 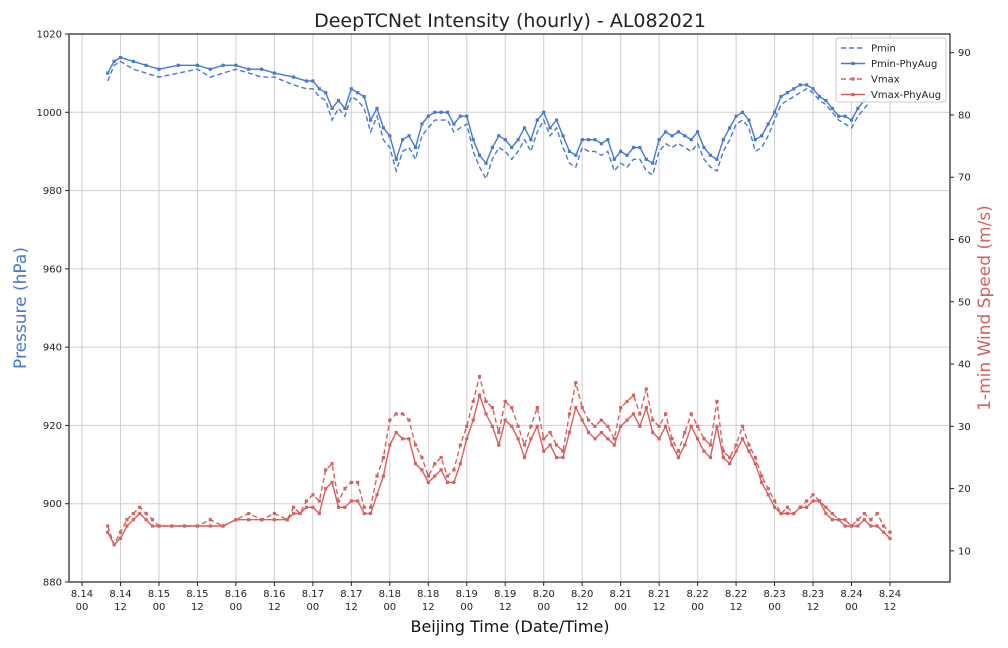 I want to click on y-axis-right-label: 1-min Wind Speed (m/s), so click(x=985, y=308).